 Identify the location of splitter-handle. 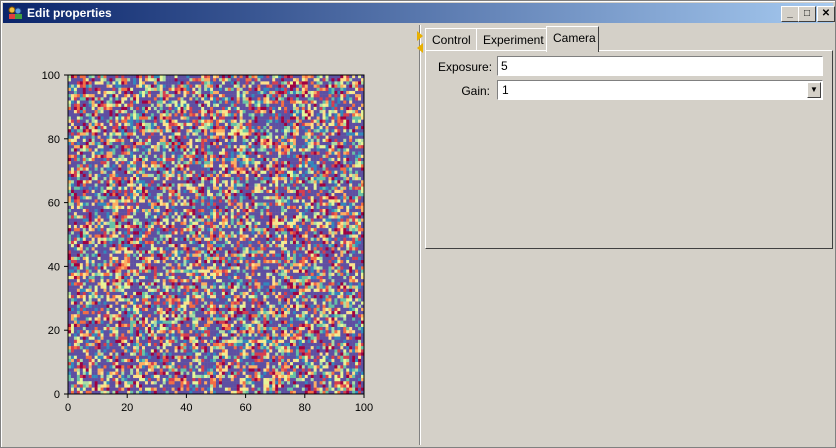
(420, 235).